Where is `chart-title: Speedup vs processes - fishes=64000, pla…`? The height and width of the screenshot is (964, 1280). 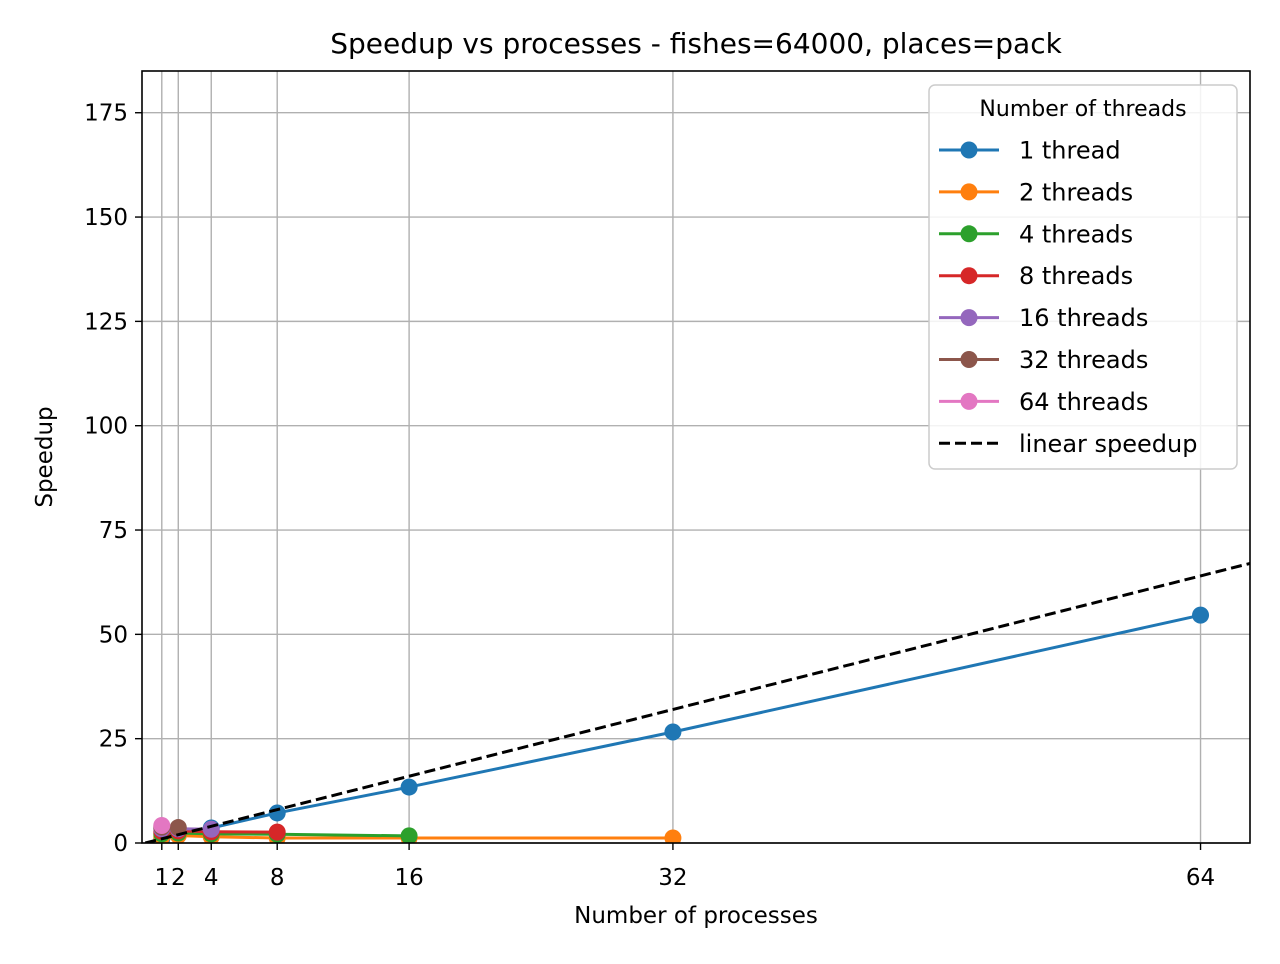 chart-title: Speedup vs processes - fishes=64000, pla… is located at coordinates (696, 43).